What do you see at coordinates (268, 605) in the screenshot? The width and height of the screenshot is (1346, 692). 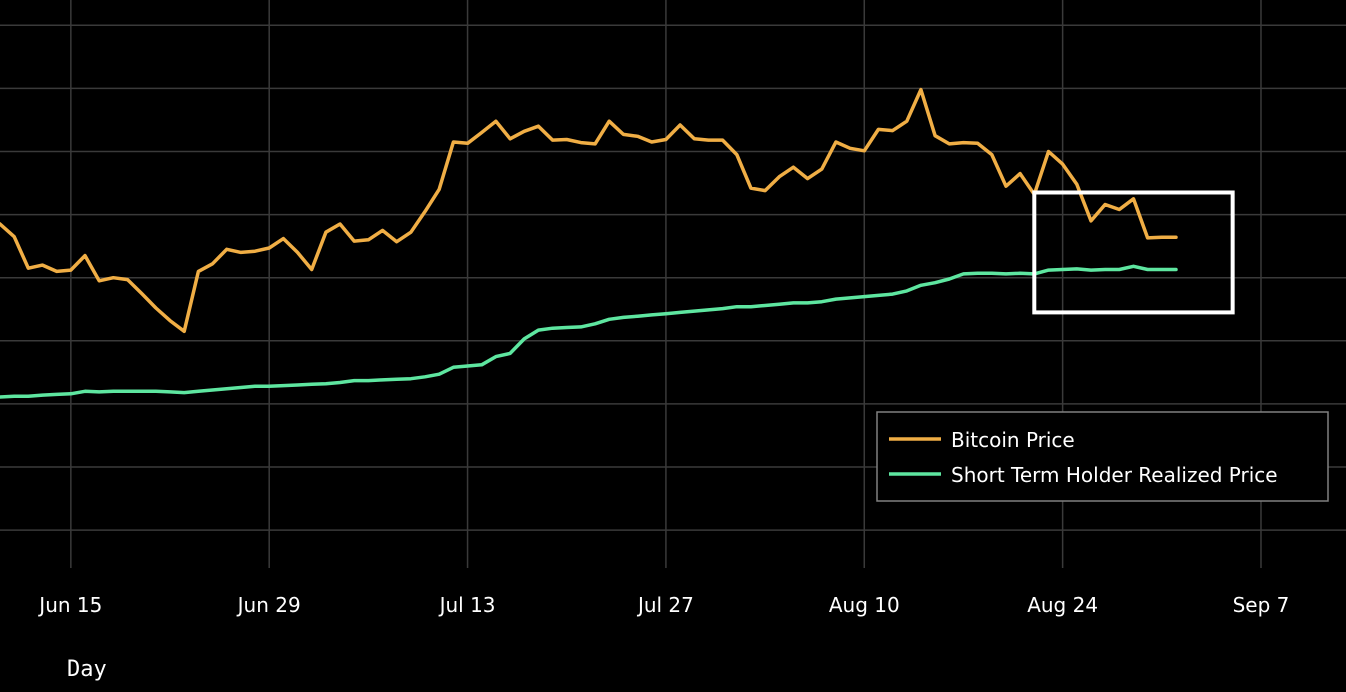 I see `x-tick-label: Jun 29` at bounding box center [268, 605].